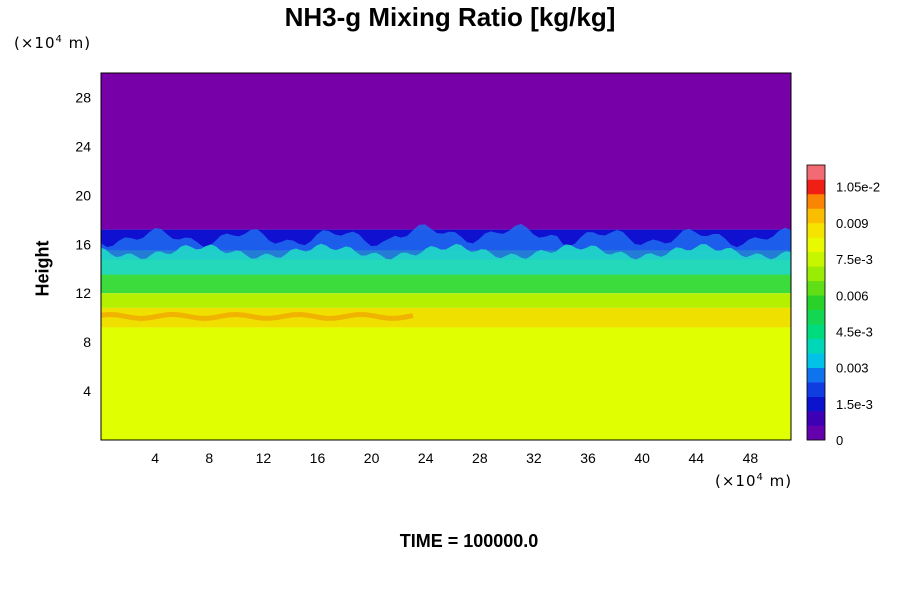 Image resolution: width=900 pixels, height=600 pixels. Describe the element at coordinates (852, 223) in the screenshot. I see `colorbar-tick-label: 0.009` at that location.